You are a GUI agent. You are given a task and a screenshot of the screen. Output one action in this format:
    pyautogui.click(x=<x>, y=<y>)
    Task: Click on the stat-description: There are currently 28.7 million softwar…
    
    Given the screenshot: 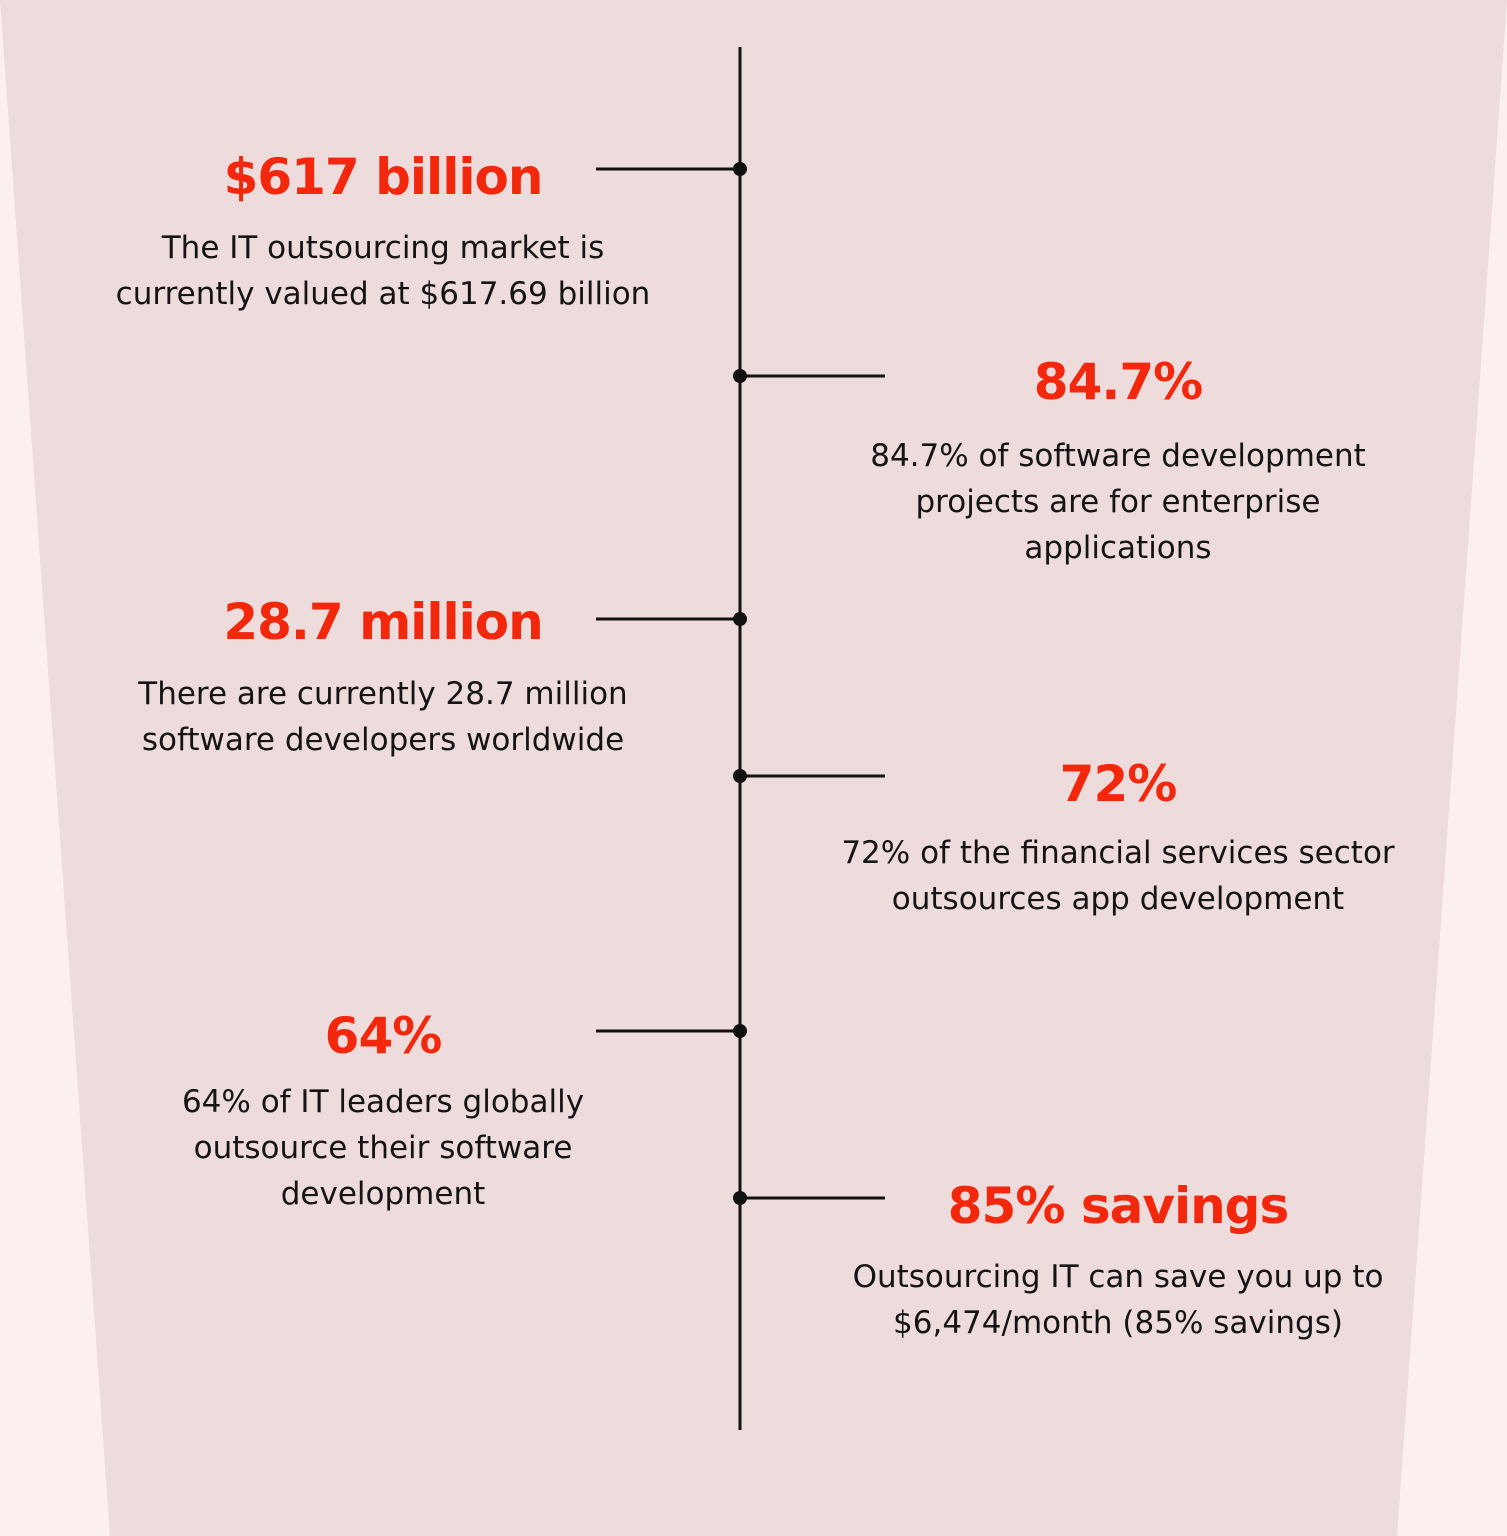 What is the action you would take?
    pyautogui.click(x=383, y=717)
    